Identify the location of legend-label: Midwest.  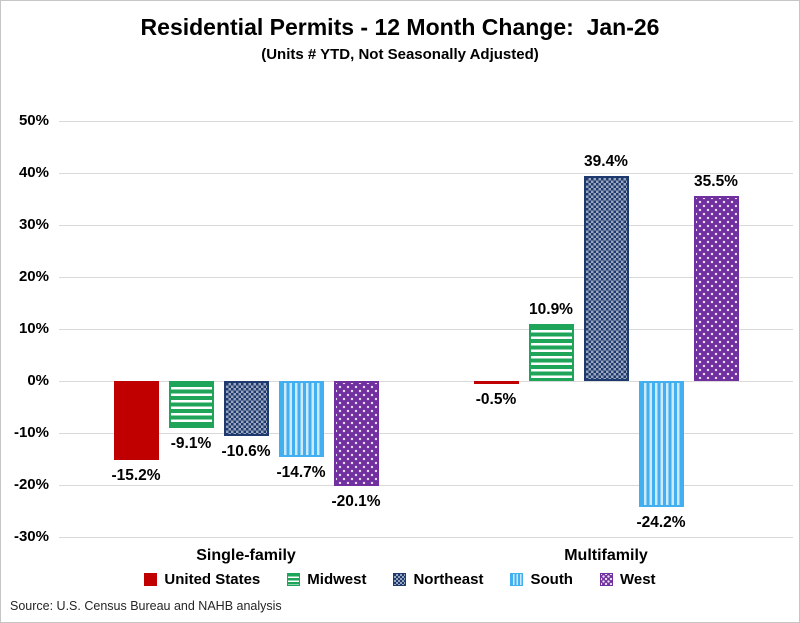
(337, 579).